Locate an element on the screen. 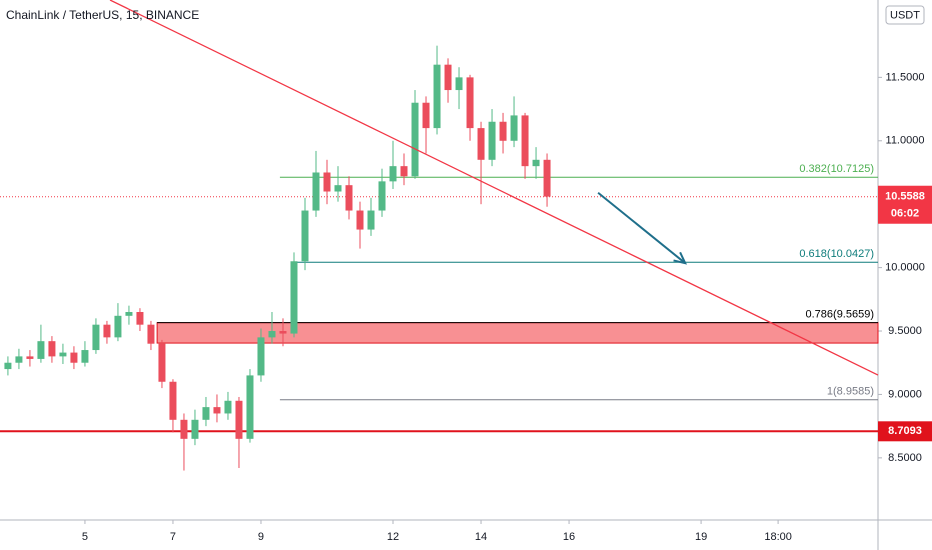  last-price-box is located at coordinates (905, 204).